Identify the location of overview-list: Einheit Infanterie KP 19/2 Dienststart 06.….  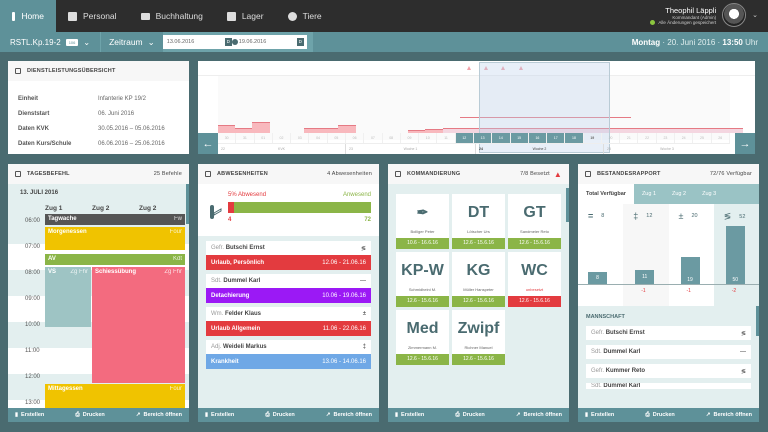
(91, 121).